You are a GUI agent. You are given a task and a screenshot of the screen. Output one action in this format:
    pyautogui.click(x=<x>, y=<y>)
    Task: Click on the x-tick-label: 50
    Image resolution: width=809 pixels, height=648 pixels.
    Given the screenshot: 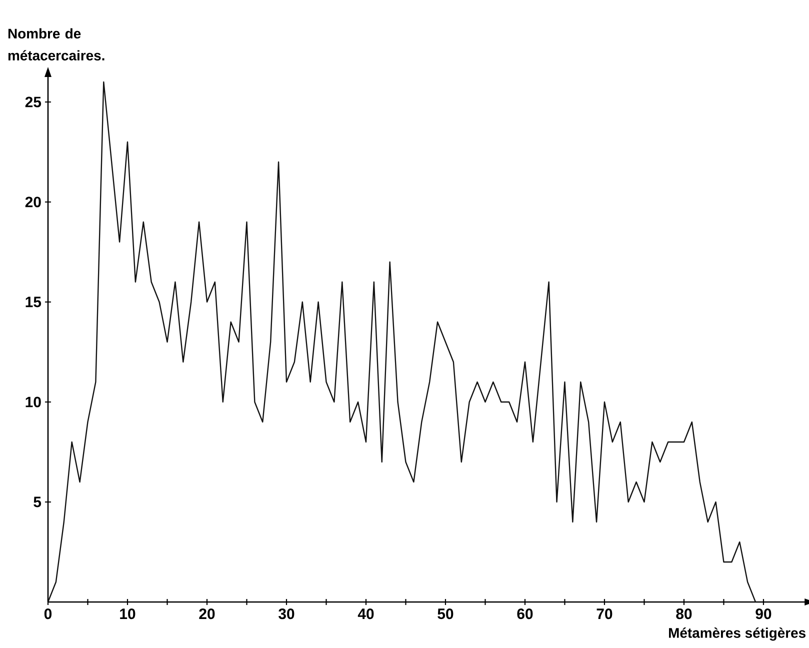 What is the action you would take?
    pyautogui.click(x=446, y=614)
    